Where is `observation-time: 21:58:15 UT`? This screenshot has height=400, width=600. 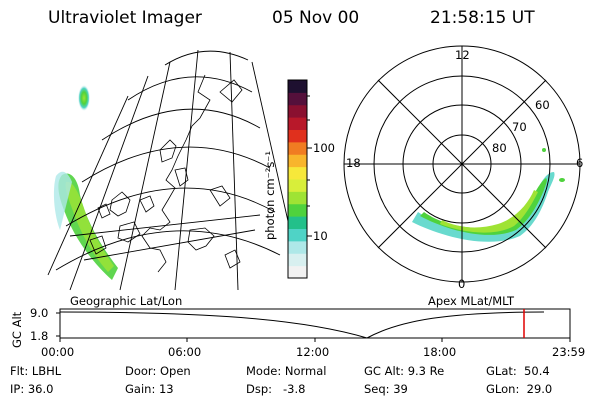
observation-time: 21:58:15 UT is located at coordinates (482, 18).